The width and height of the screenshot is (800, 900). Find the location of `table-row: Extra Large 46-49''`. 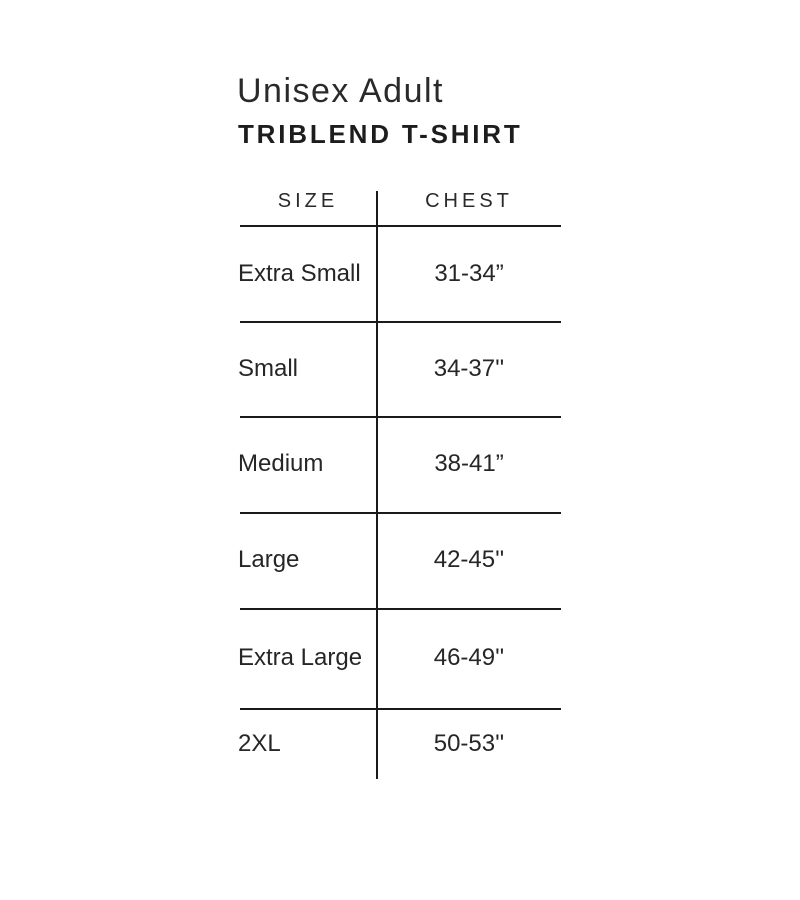

table-row: Extra Large 46-49'' is located at coordinates (399, 658).